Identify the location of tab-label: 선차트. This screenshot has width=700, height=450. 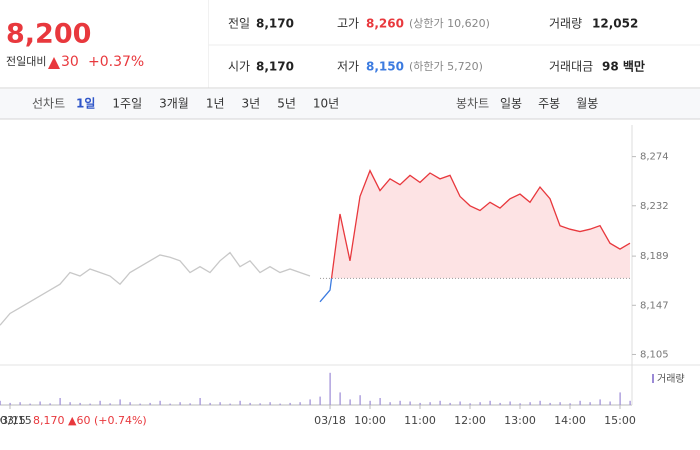
(48, 104).